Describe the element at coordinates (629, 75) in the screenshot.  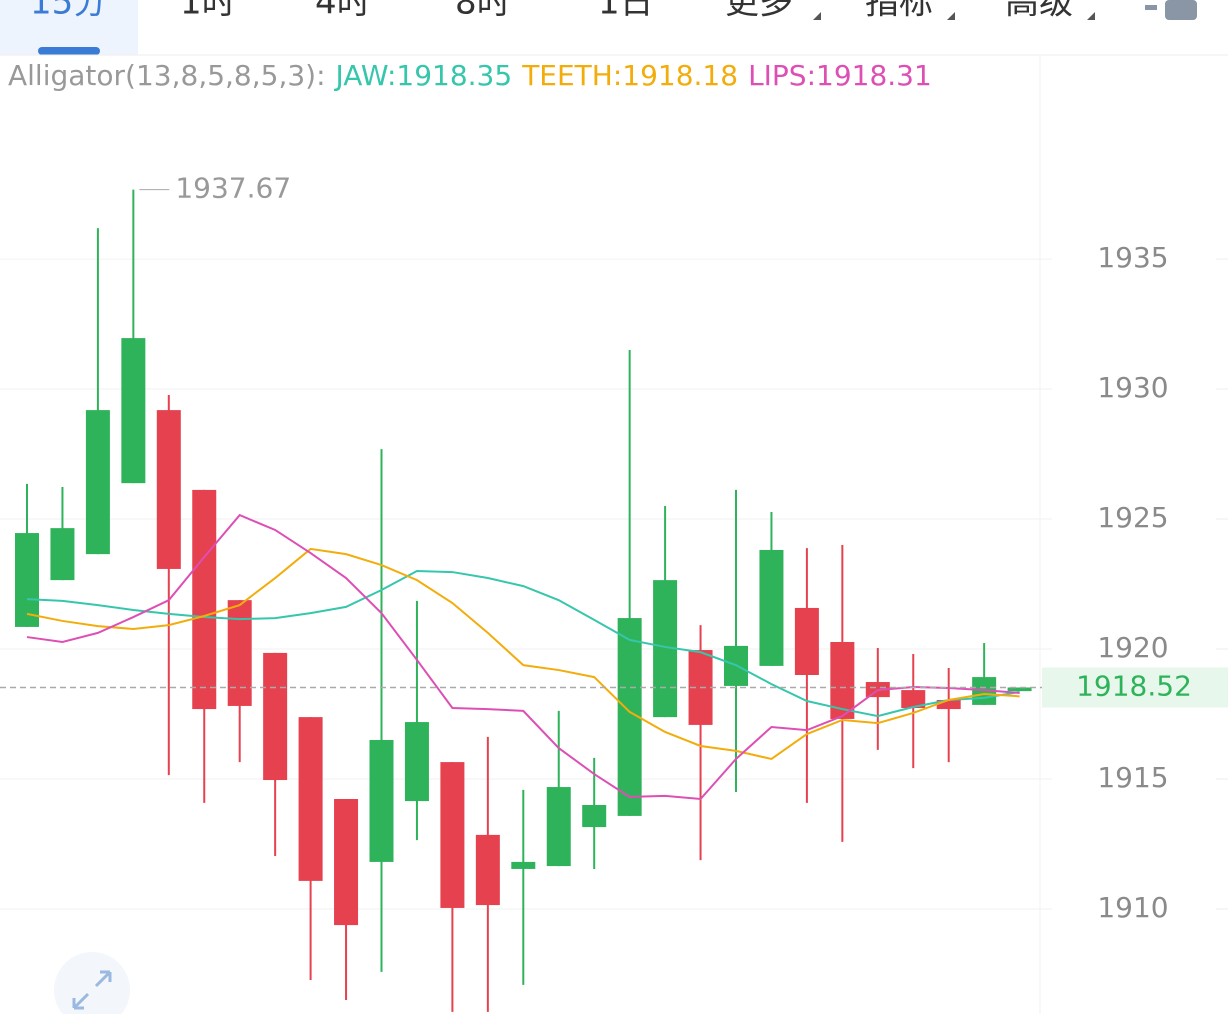
I see `legend-item: TEETH:1918.18` at that location.